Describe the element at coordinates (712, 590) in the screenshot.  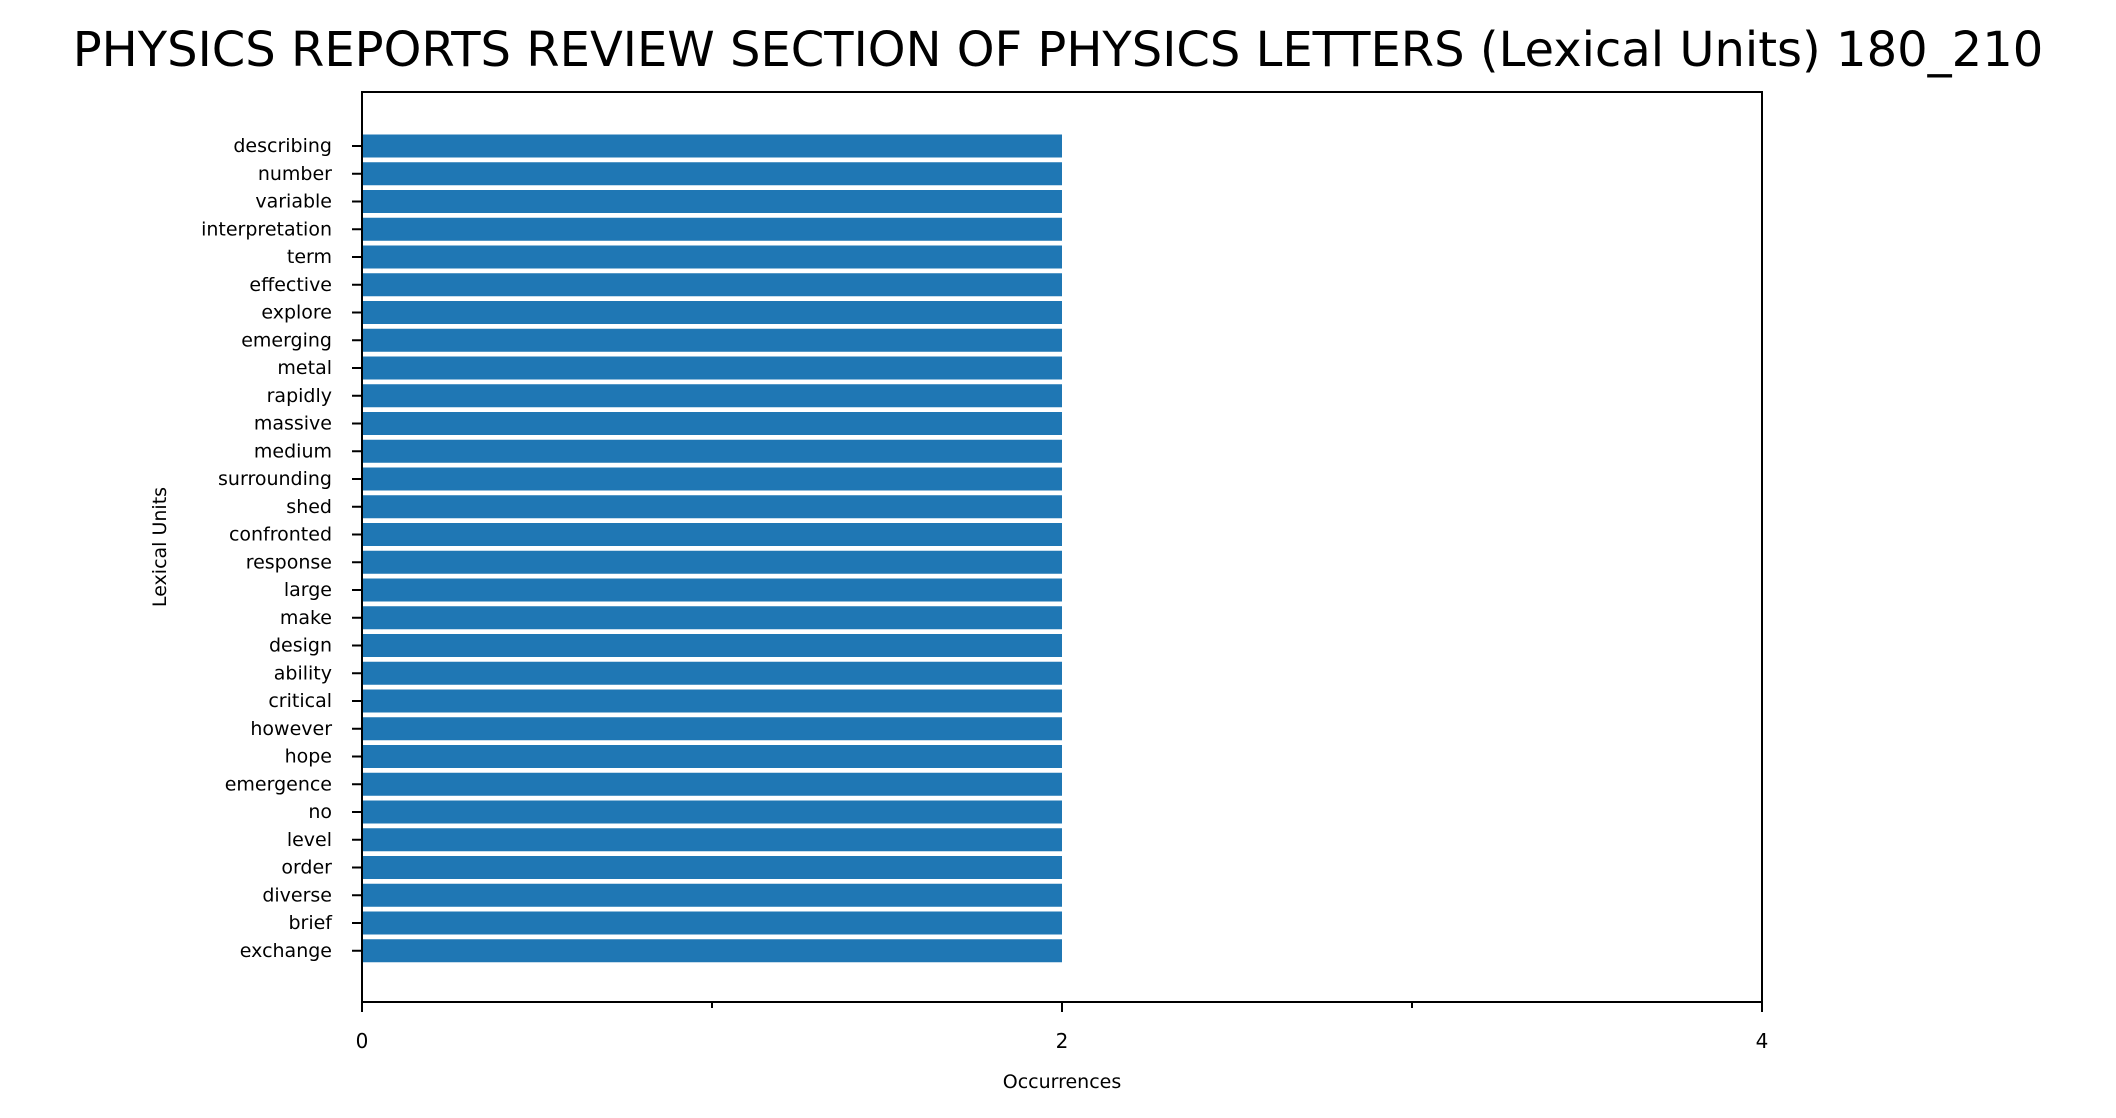
I see `bar-large` at that location.